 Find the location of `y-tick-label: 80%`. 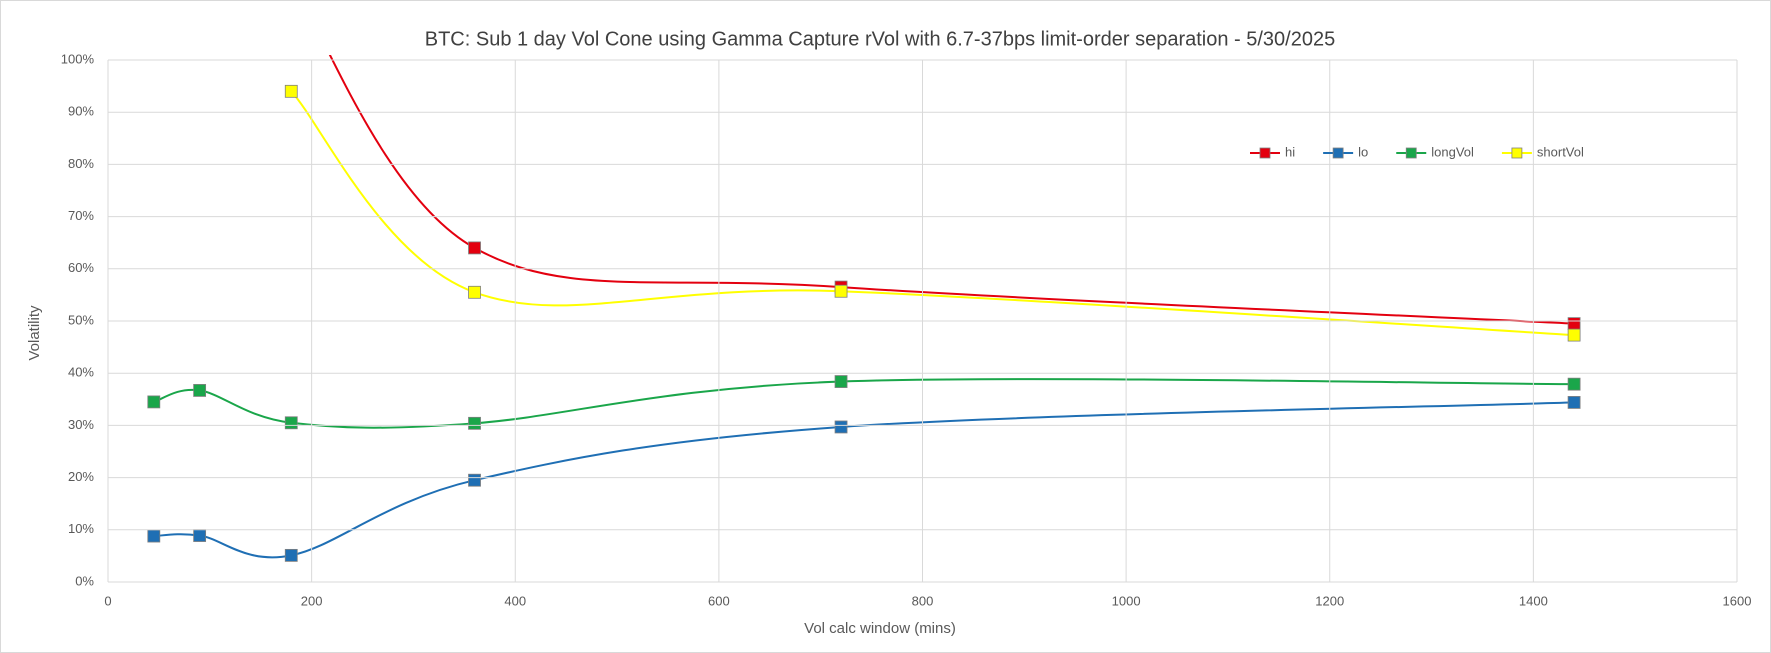

y-tick-label: 80% is located at coordinates (81, 163).